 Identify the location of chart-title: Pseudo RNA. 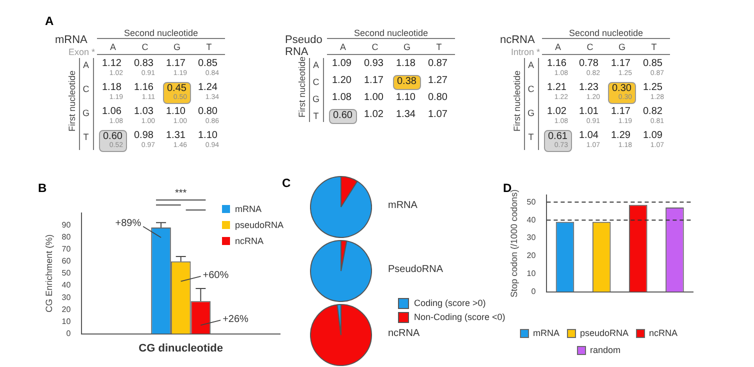
(304, 46).